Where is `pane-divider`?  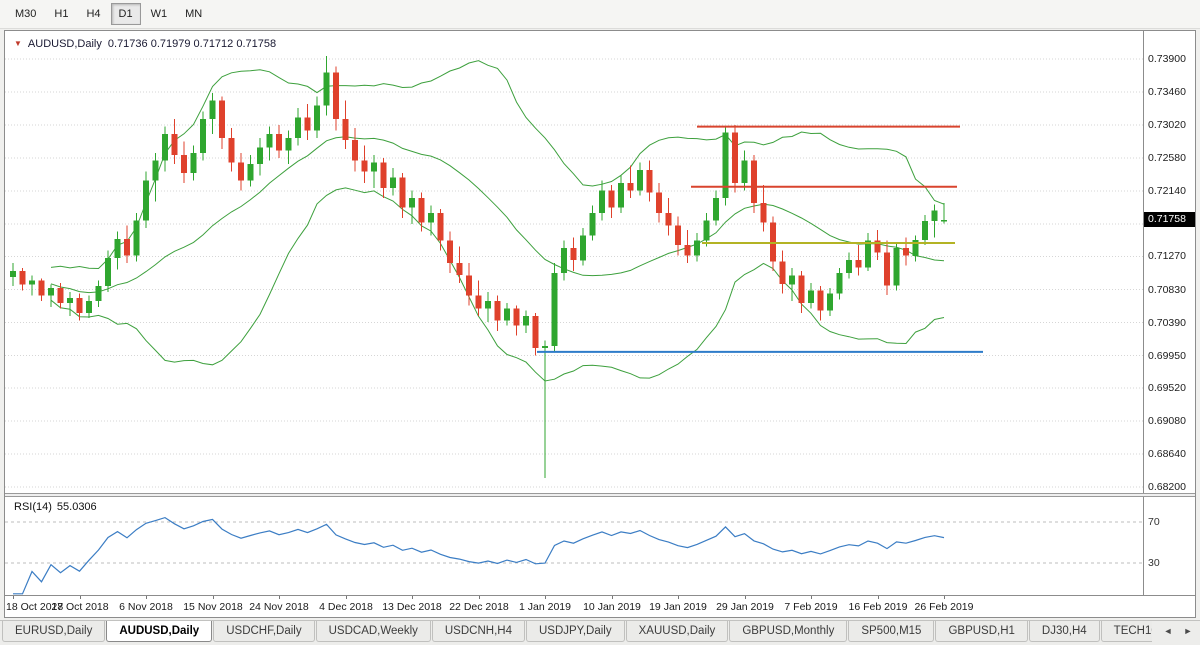 pane-divider is located at coordinates (600, 495).